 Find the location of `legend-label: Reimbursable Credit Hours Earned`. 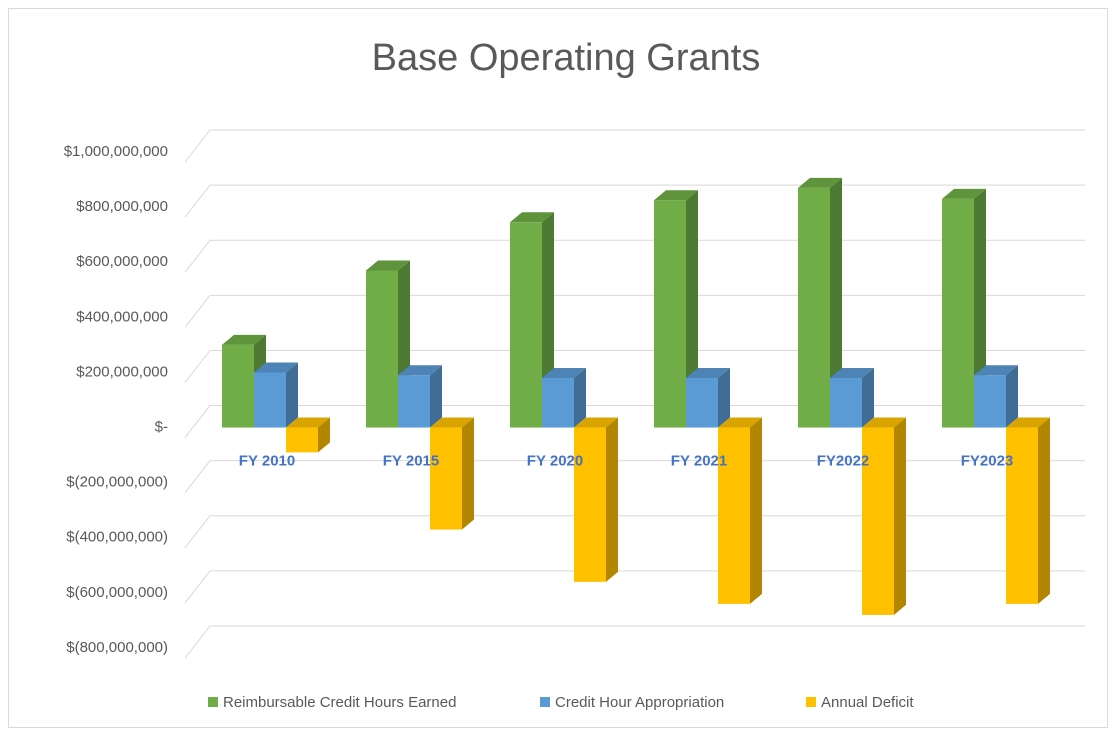

legend-label: Reimbursable Credit Hours Earned is located at coordinates (339, 702).